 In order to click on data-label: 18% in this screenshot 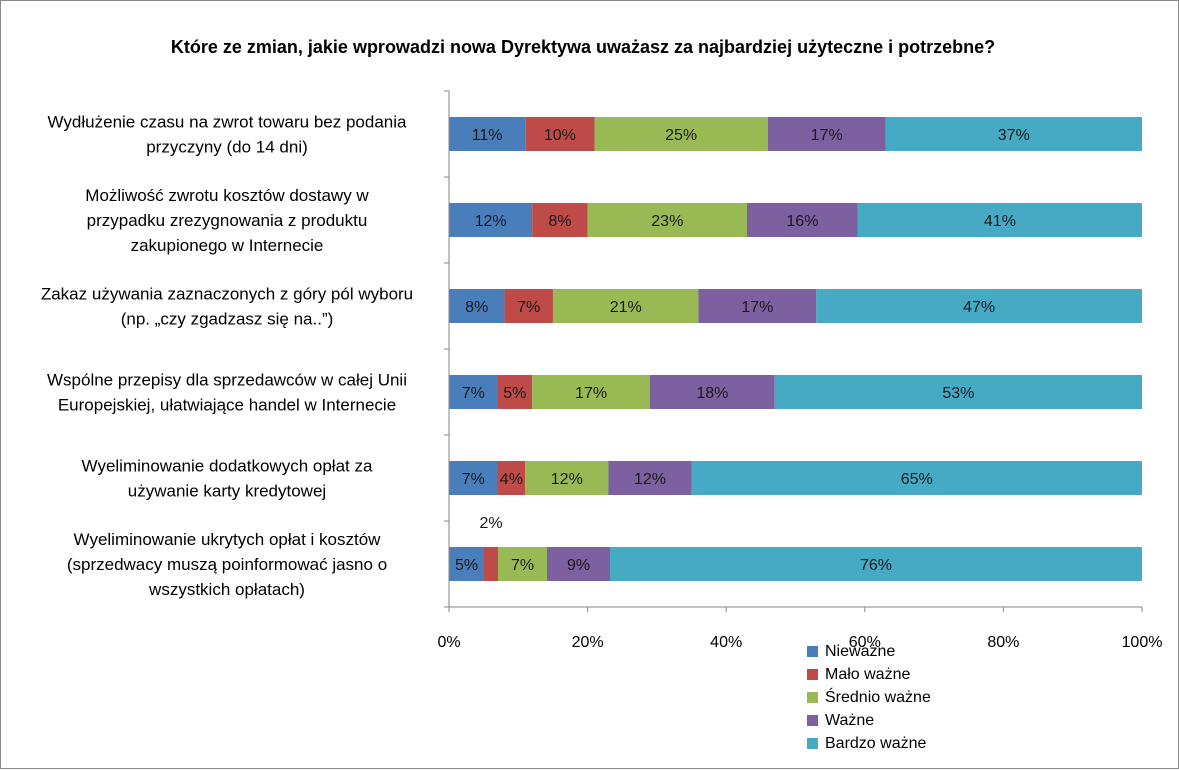, I will do `click(712, 393)`.